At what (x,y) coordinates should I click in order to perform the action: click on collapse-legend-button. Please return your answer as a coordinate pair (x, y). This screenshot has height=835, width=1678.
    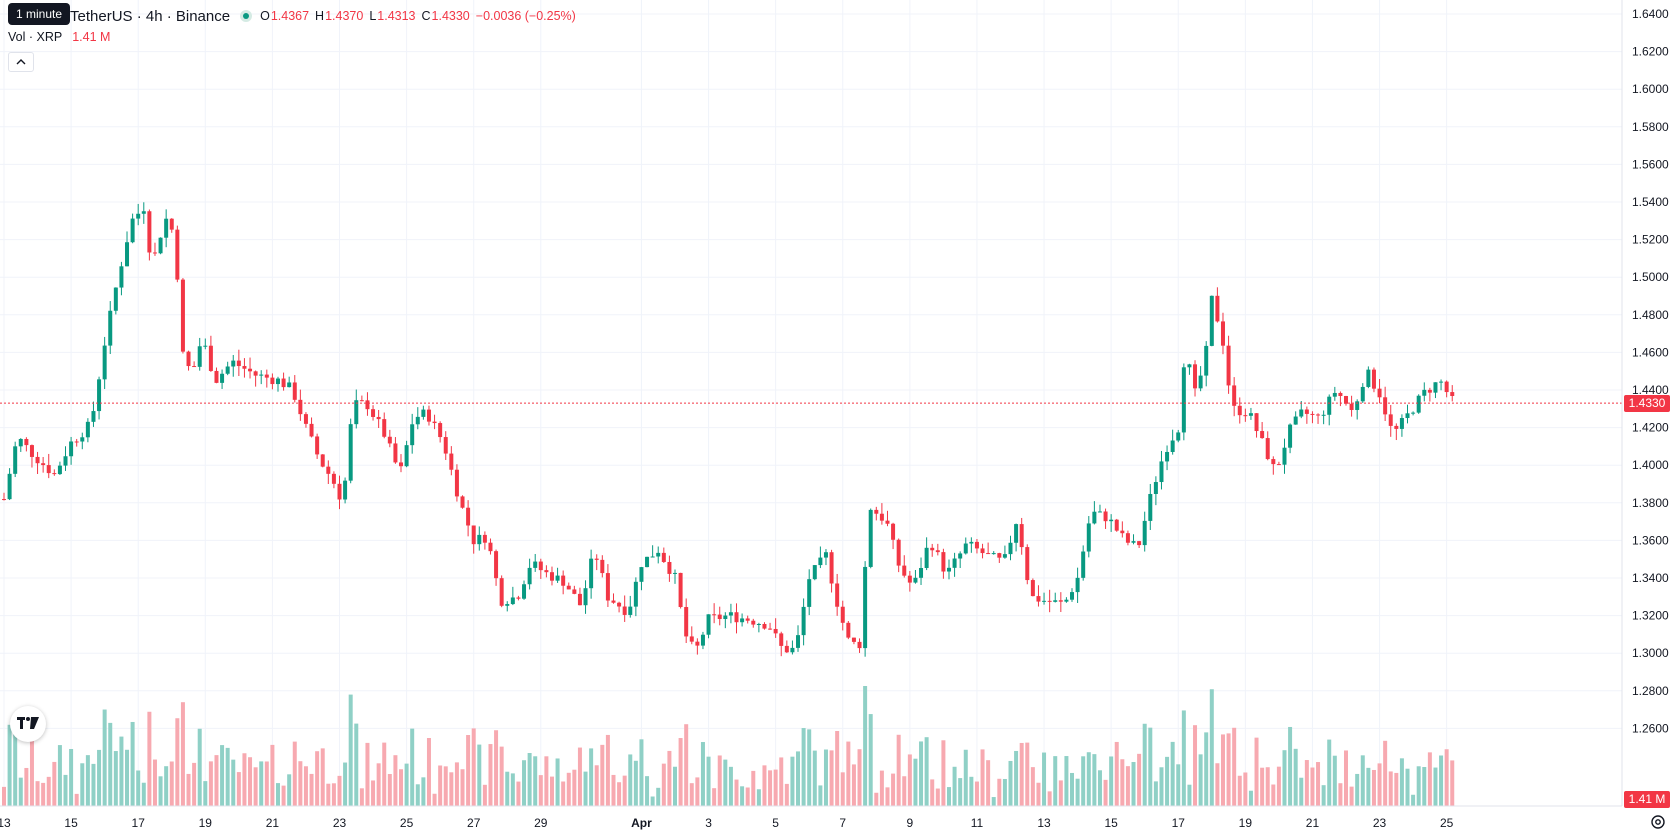
    Looking at the image, I should click on (21, 62).